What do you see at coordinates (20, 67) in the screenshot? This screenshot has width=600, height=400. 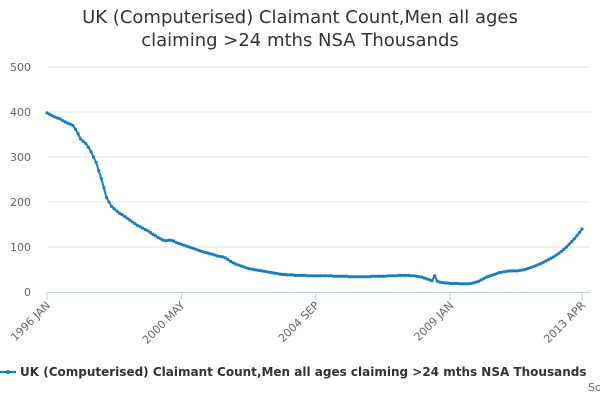 I see `y-tick-label: 500` at bounding box center [20, 67].